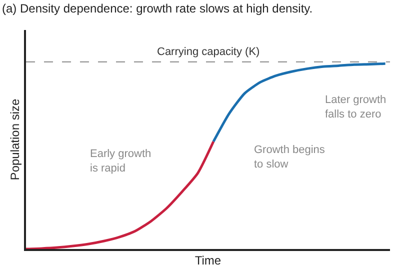 The width and height of the screenshot is (400, 279). What do you see at coordinates (15, 139) in the screenshot?
I see `y-axis-title: Population size` at bounding box center [15, 139].